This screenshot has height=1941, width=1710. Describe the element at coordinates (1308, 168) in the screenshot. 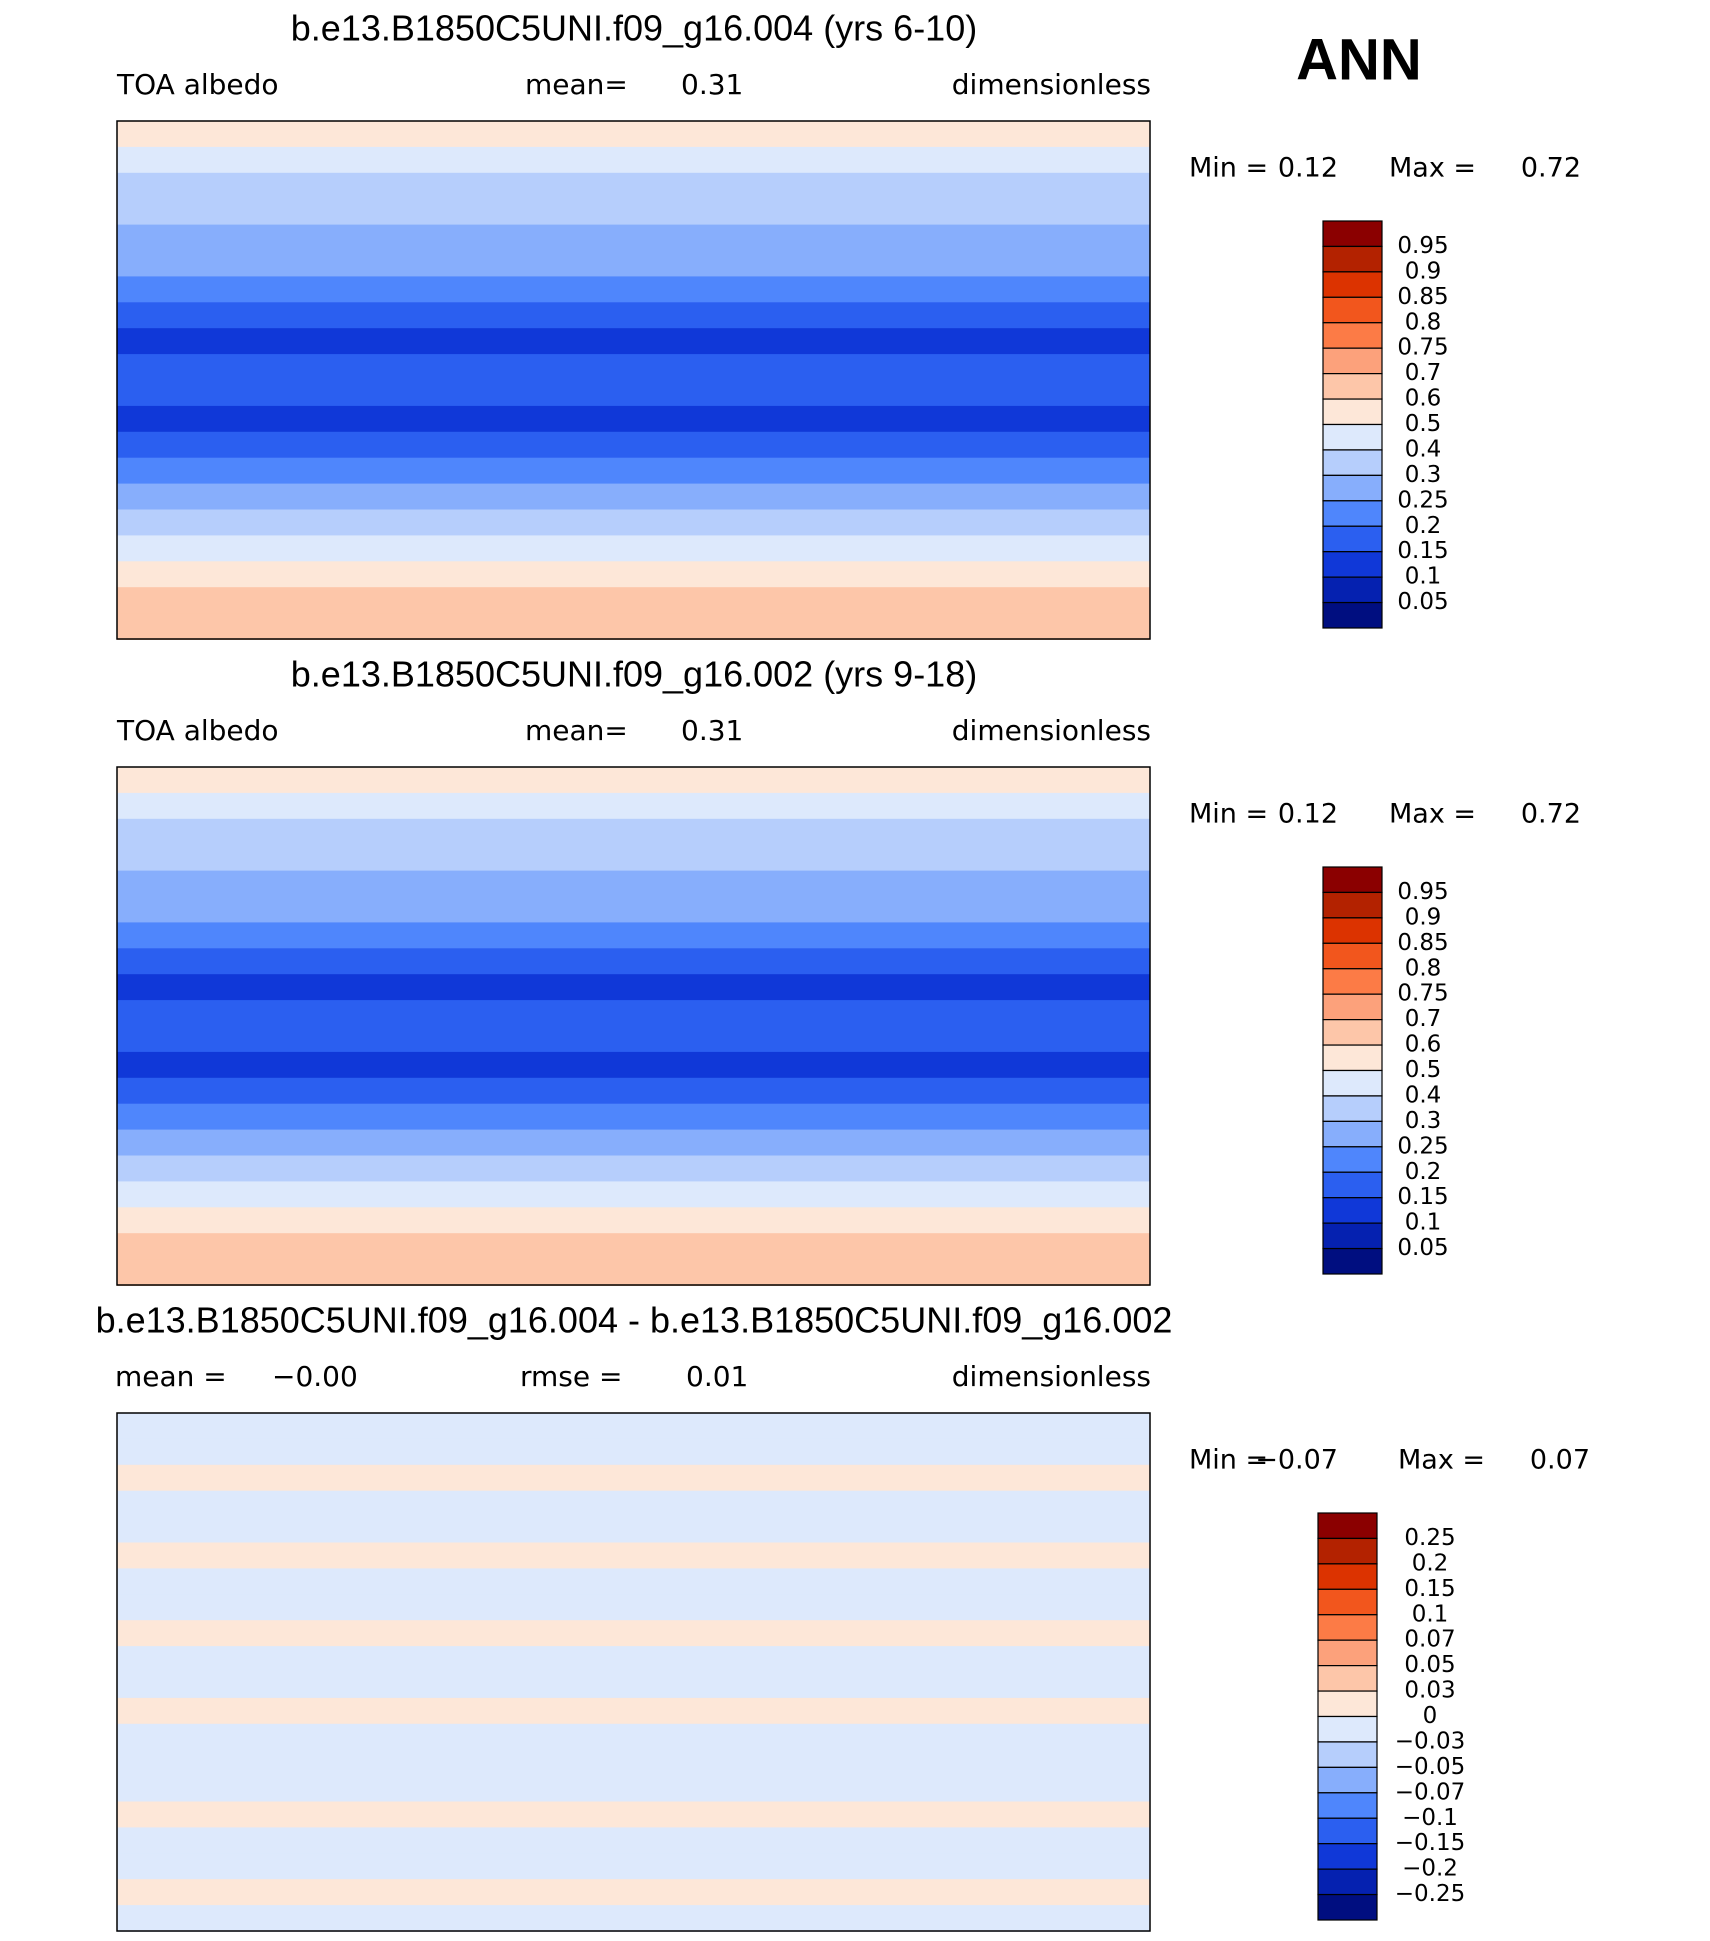

I see `min-value: 0.12` at that location.